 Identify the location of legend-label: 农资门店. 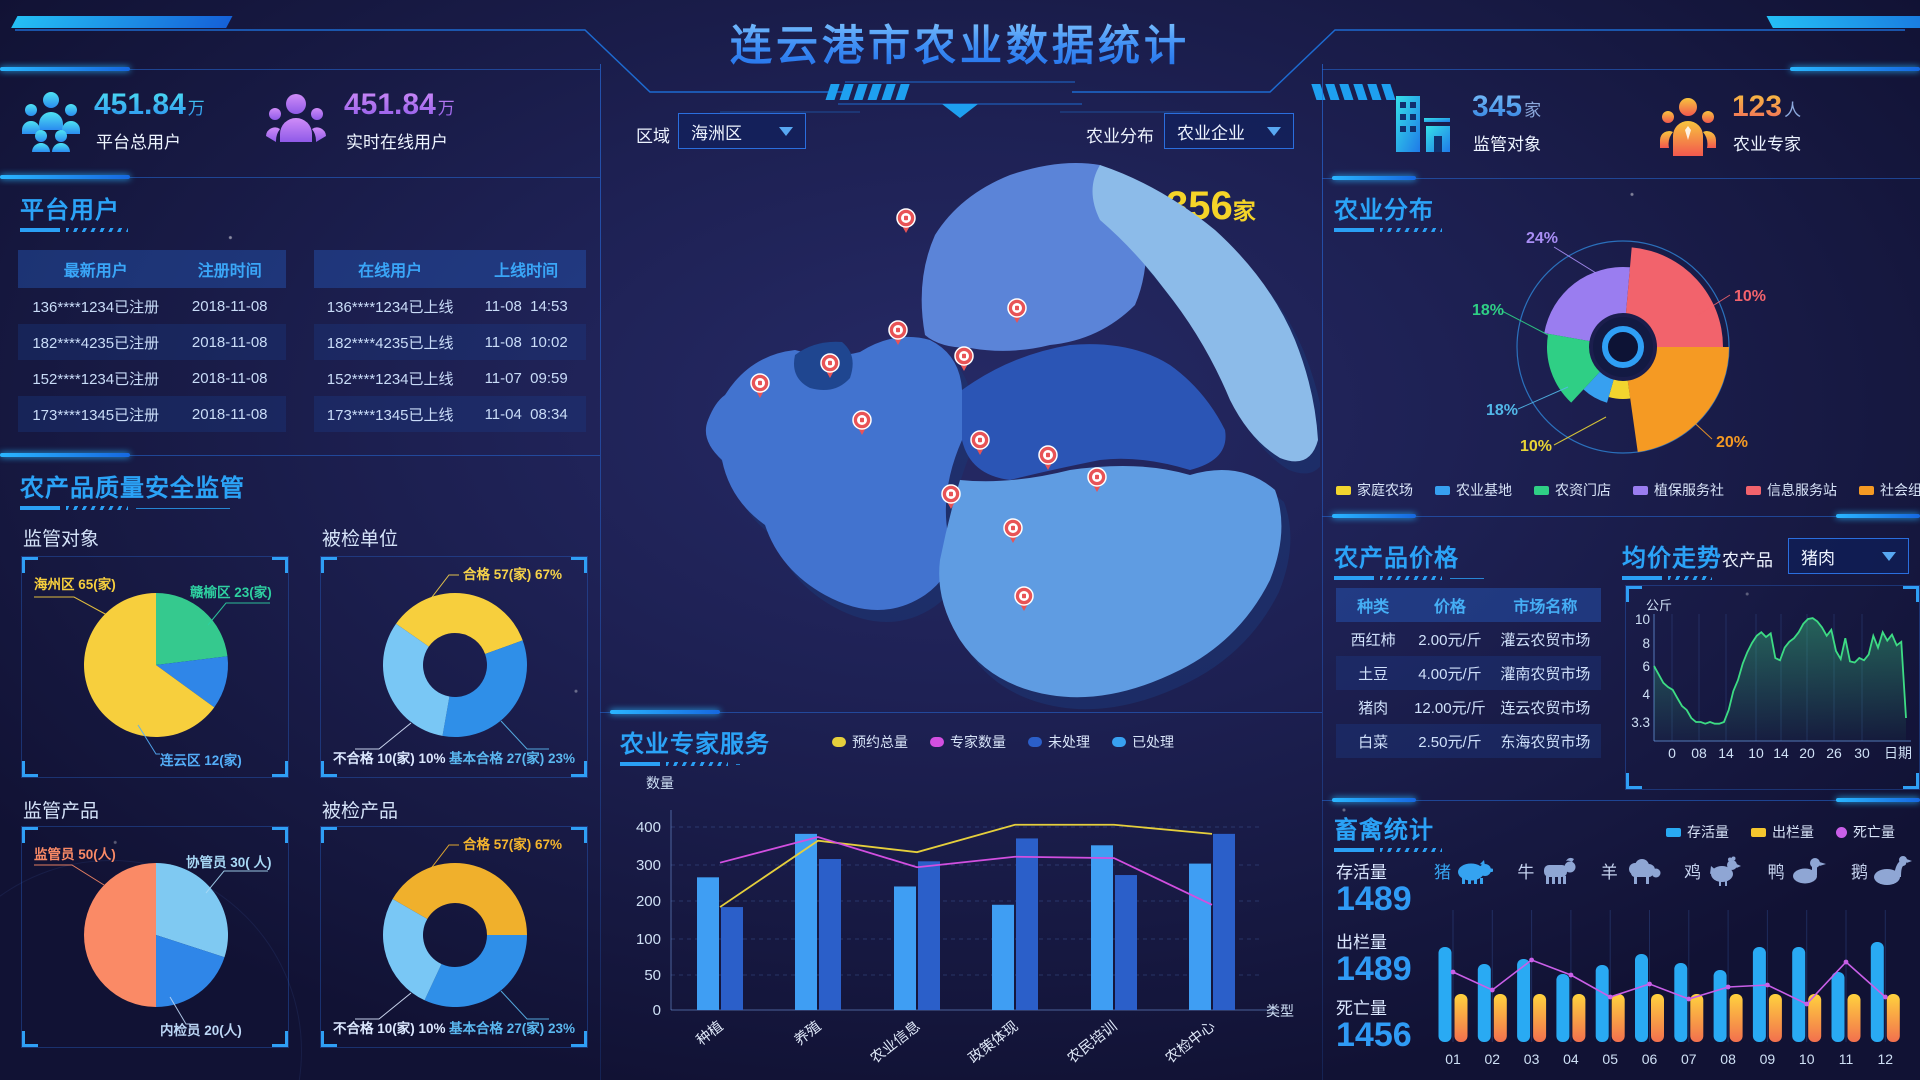
(1583, 490).